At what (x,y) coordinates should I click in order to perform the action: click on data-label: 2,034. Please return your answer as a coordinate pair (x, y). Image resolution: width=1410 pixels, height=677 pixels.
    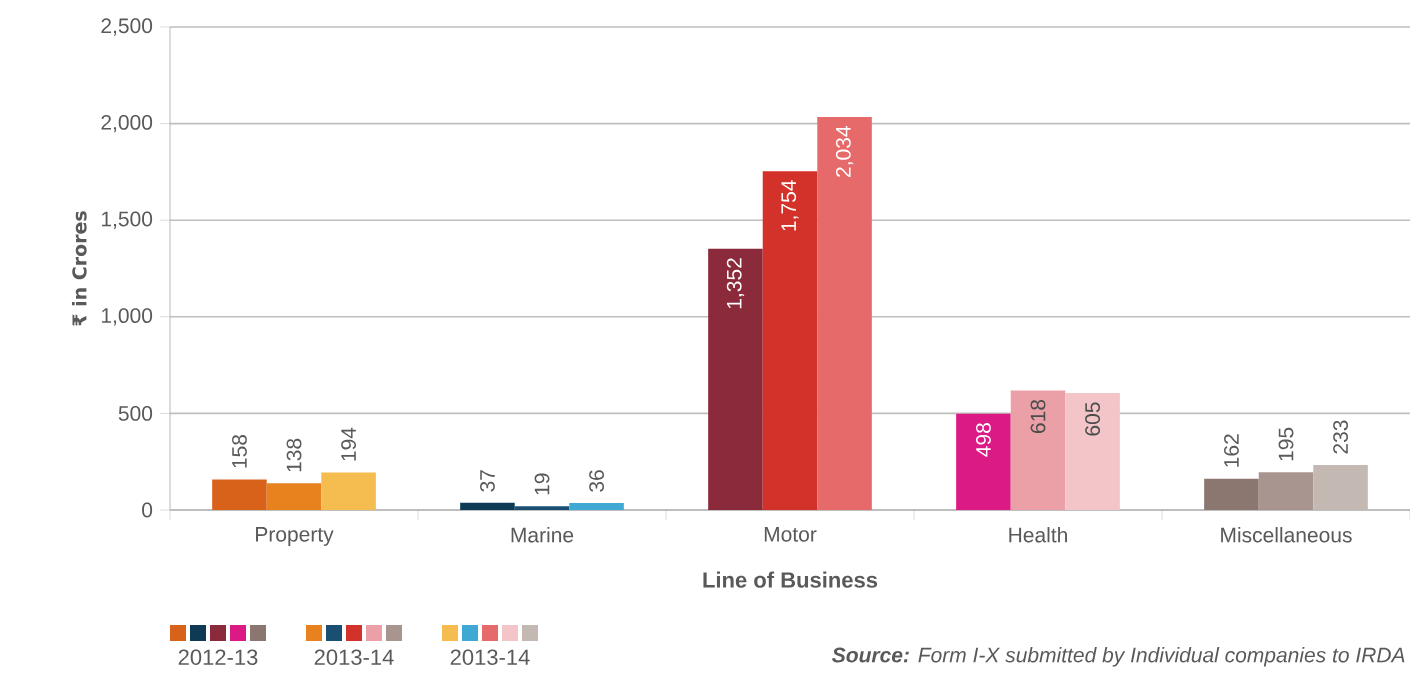
    Looking at the image, I should click on (844, 151).